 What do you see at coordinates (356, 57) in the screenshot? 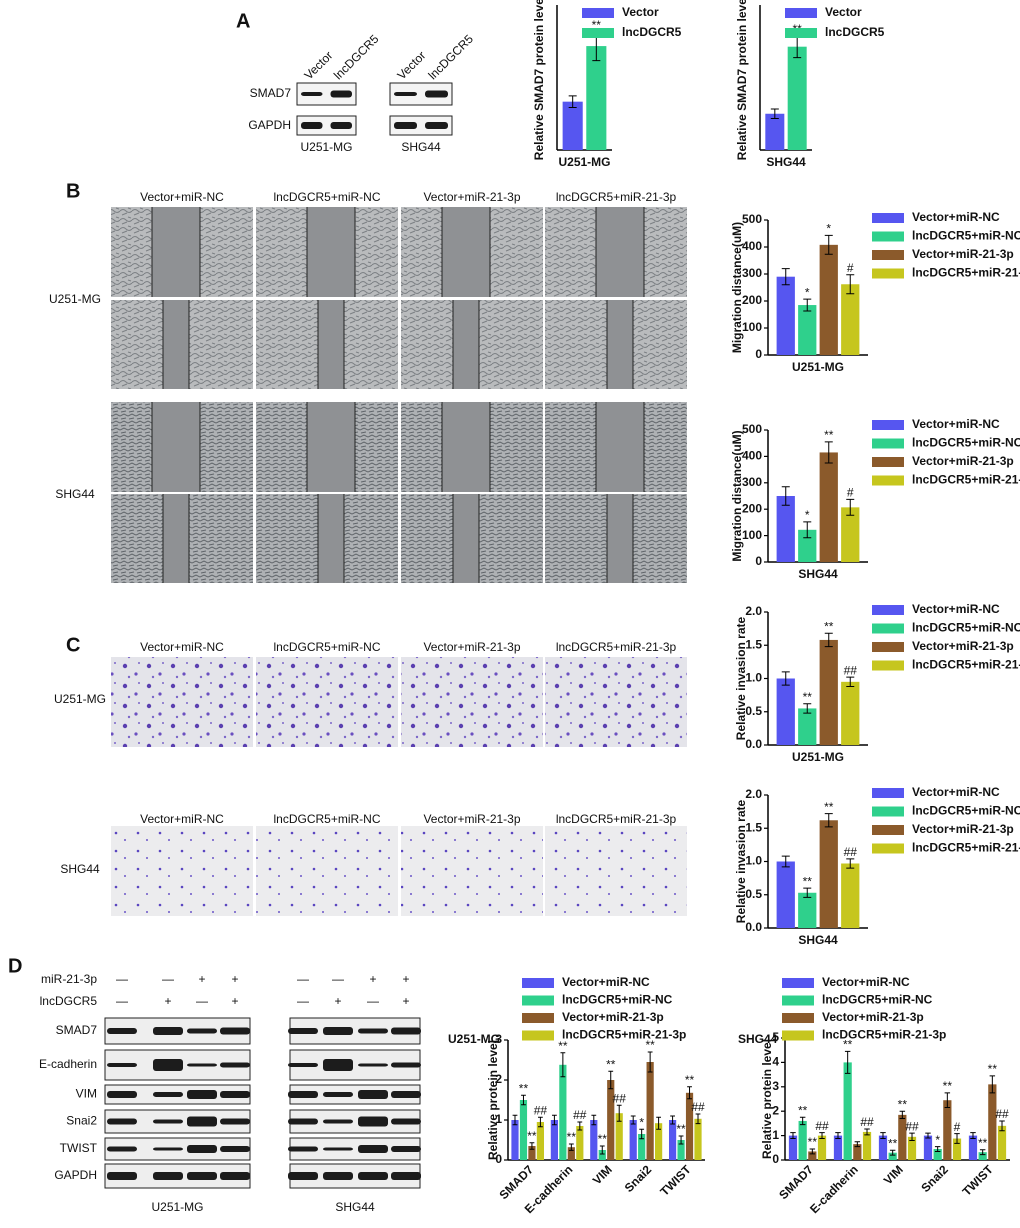
I see `lane-label: lncDGCR5` at bounding box center [356, 57].